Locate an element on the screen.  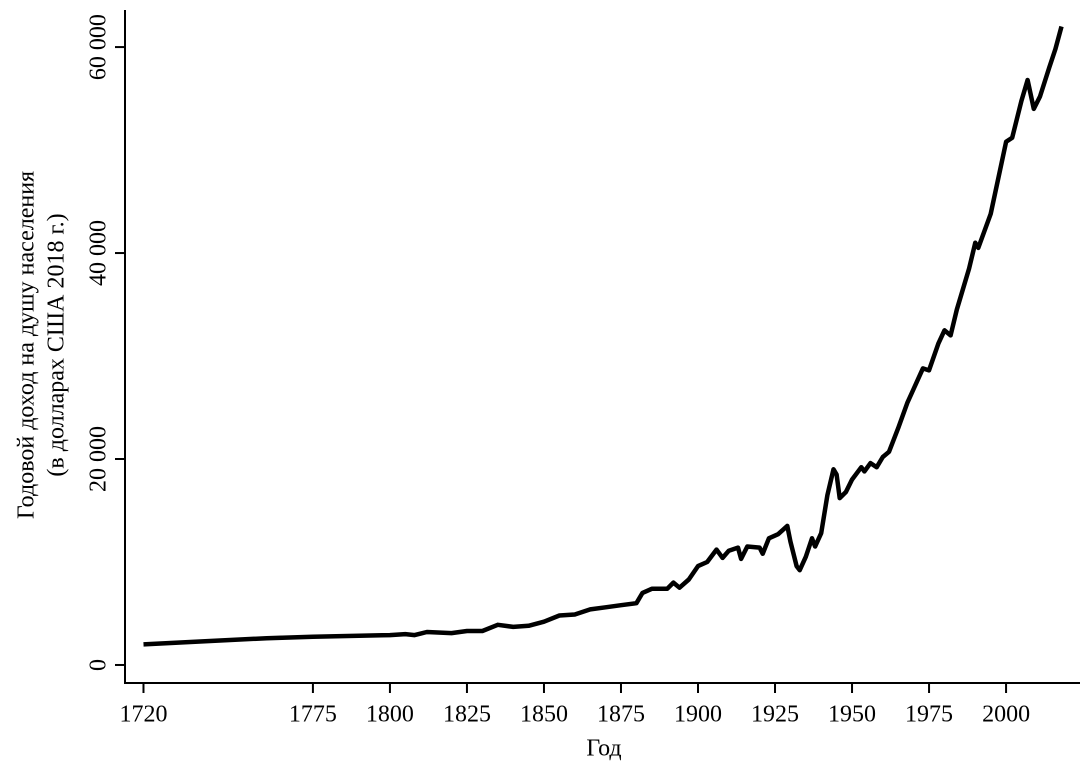
y-tick-label: 60 000 is located at coordinates (99, 47).